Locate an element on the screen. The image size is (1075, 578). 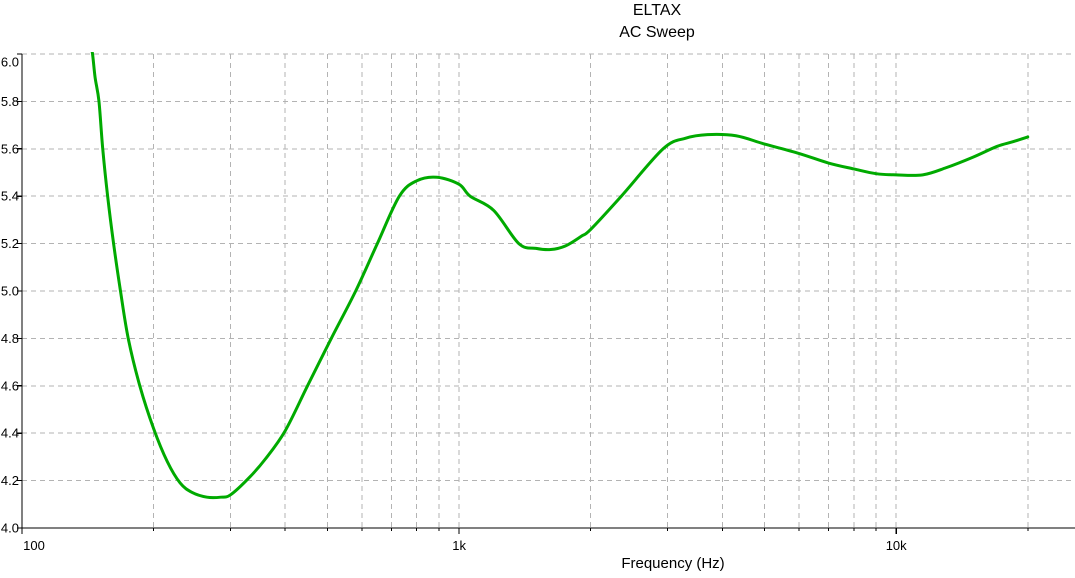
y-tick-label: 4.6 is located at coordinates (10, 385).